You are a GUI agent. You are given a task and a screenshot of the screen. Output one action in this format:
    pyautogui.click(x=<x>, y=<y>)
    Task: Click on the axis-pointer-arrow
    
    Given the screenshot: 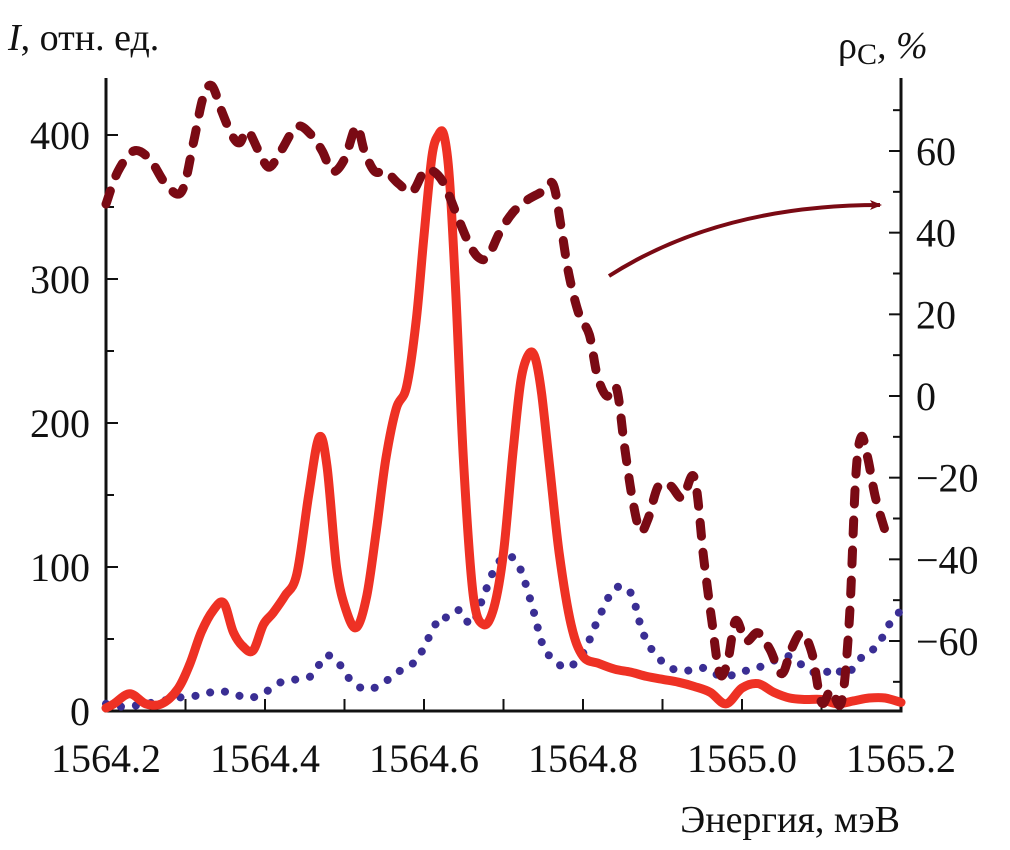 What is the action you would take?
    pyautogui.click(x=744, y=239)
    